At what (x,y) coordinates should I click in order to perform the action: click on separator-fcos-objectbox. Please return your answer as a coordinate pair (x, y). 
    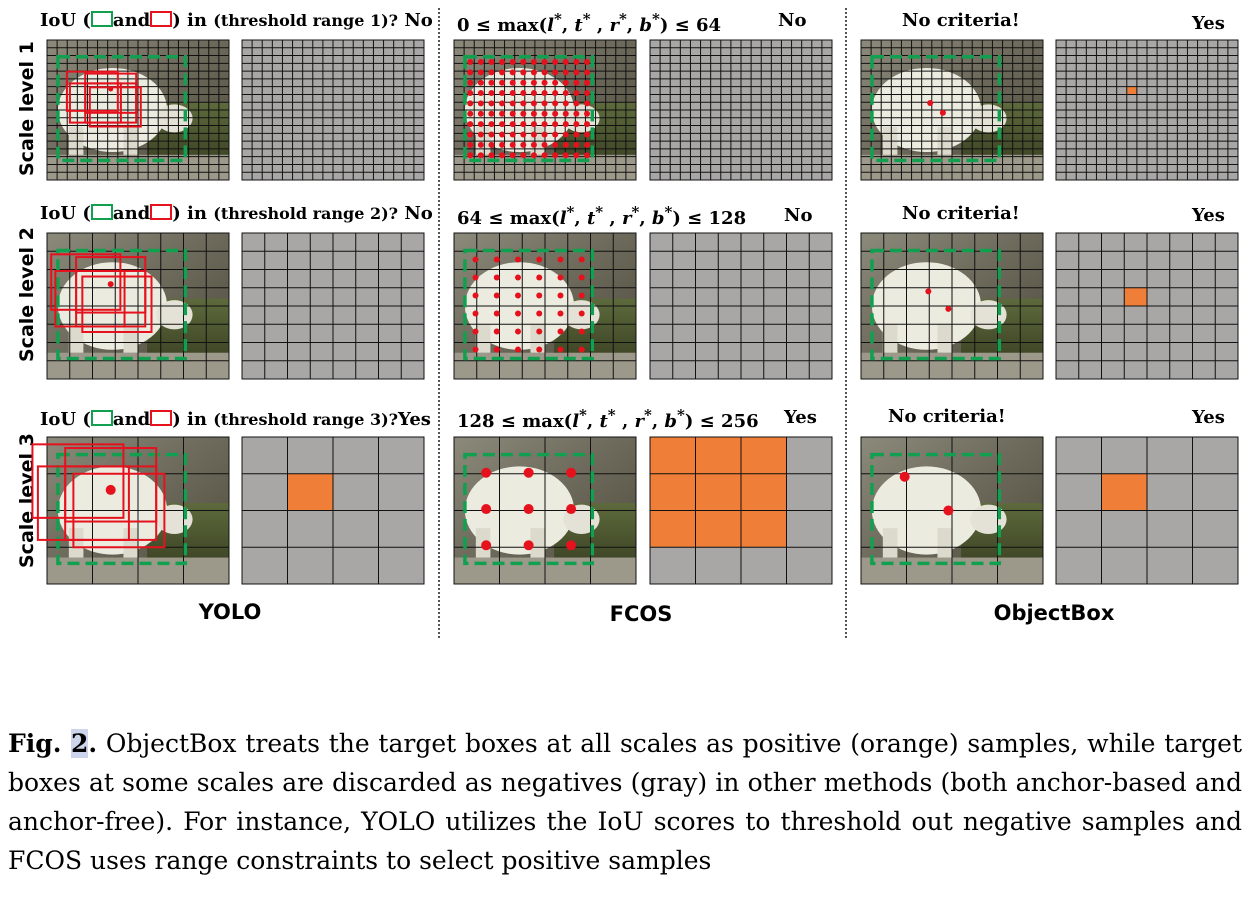
    Looking at the image, I should click on (846, 323).